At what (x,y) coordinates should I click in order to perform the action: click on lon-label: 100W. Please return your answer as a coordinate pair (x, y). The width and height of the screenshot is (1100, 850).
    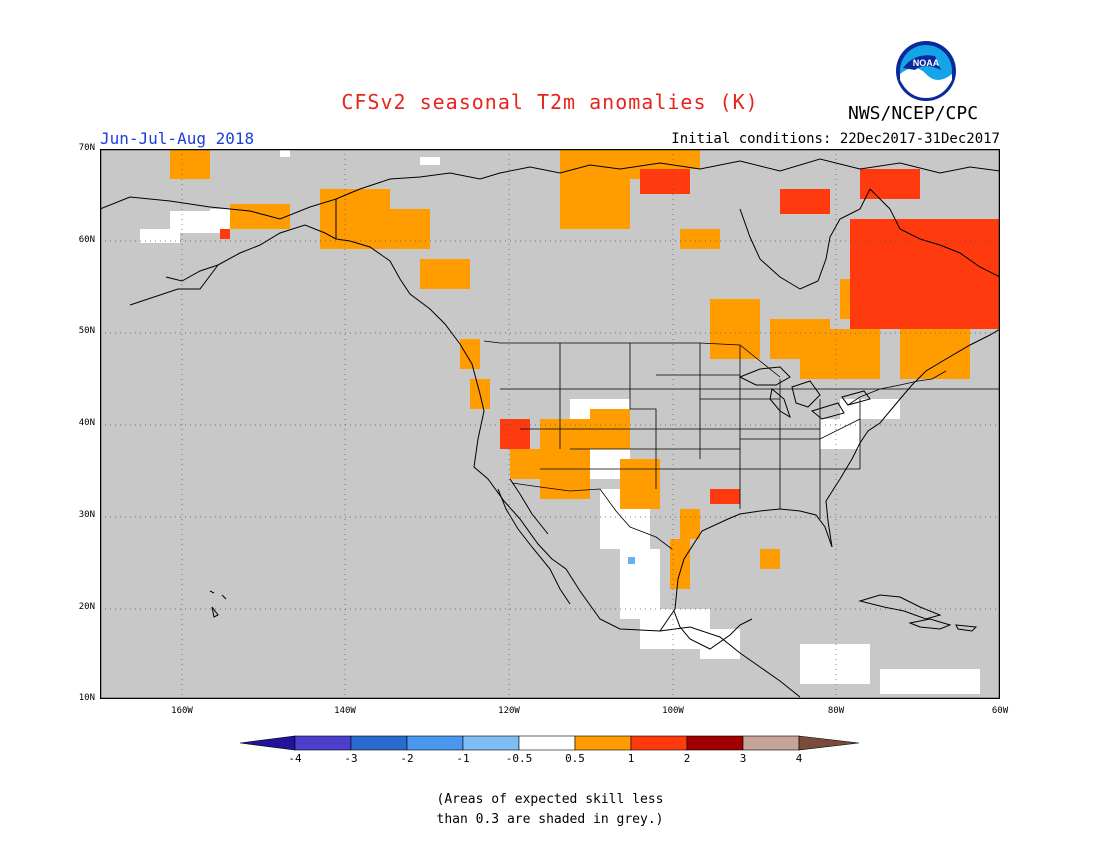
    Looking at the image, I should click on (673, 711).